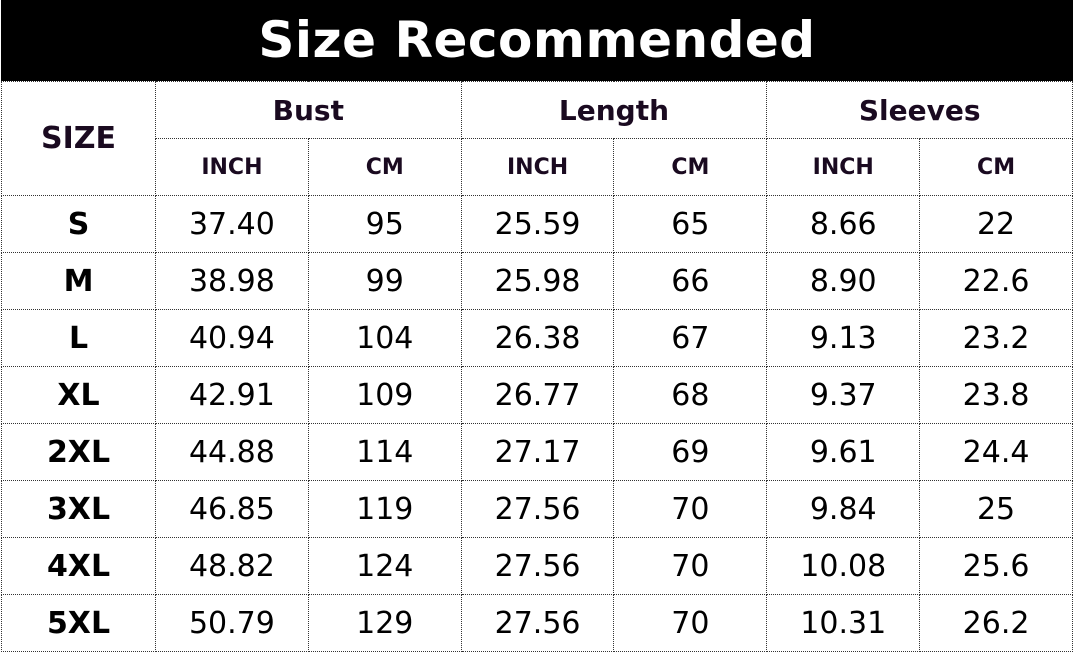 This screenshot has width=1074, height=653. What do you see at coordinates (78, 338) in the screenshot?
I see `cell-size: L` at bounding box center [78, 338].